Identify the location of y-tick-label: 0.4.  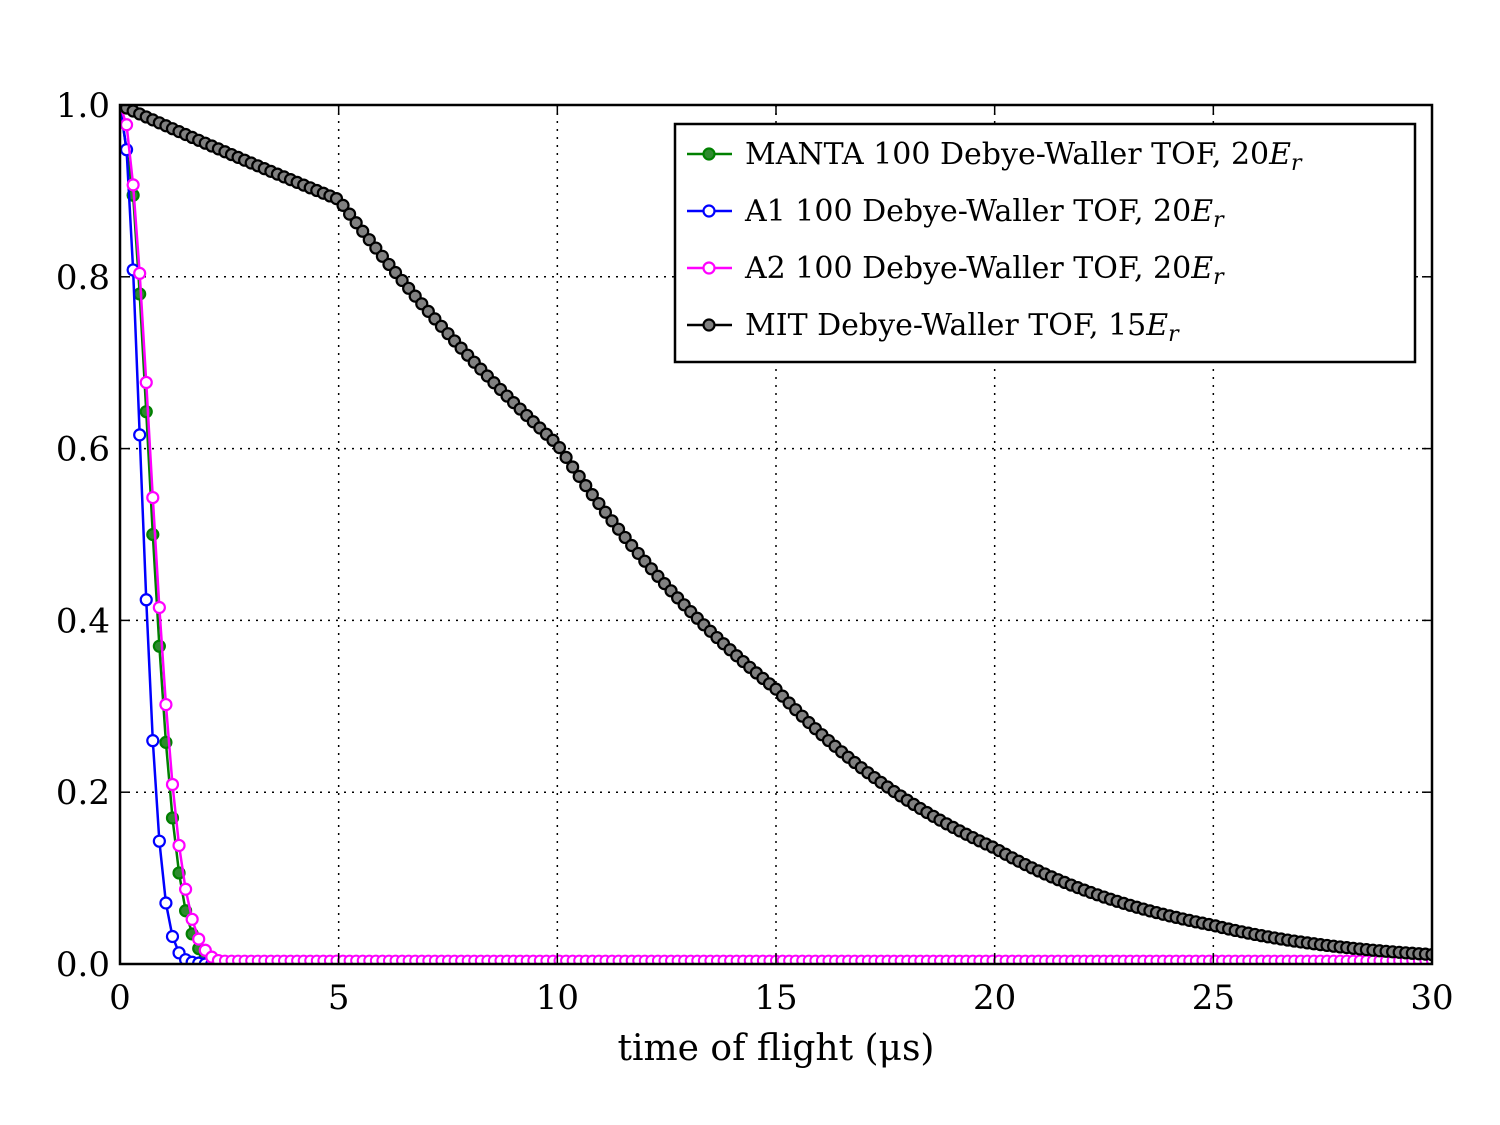
(83, 621).